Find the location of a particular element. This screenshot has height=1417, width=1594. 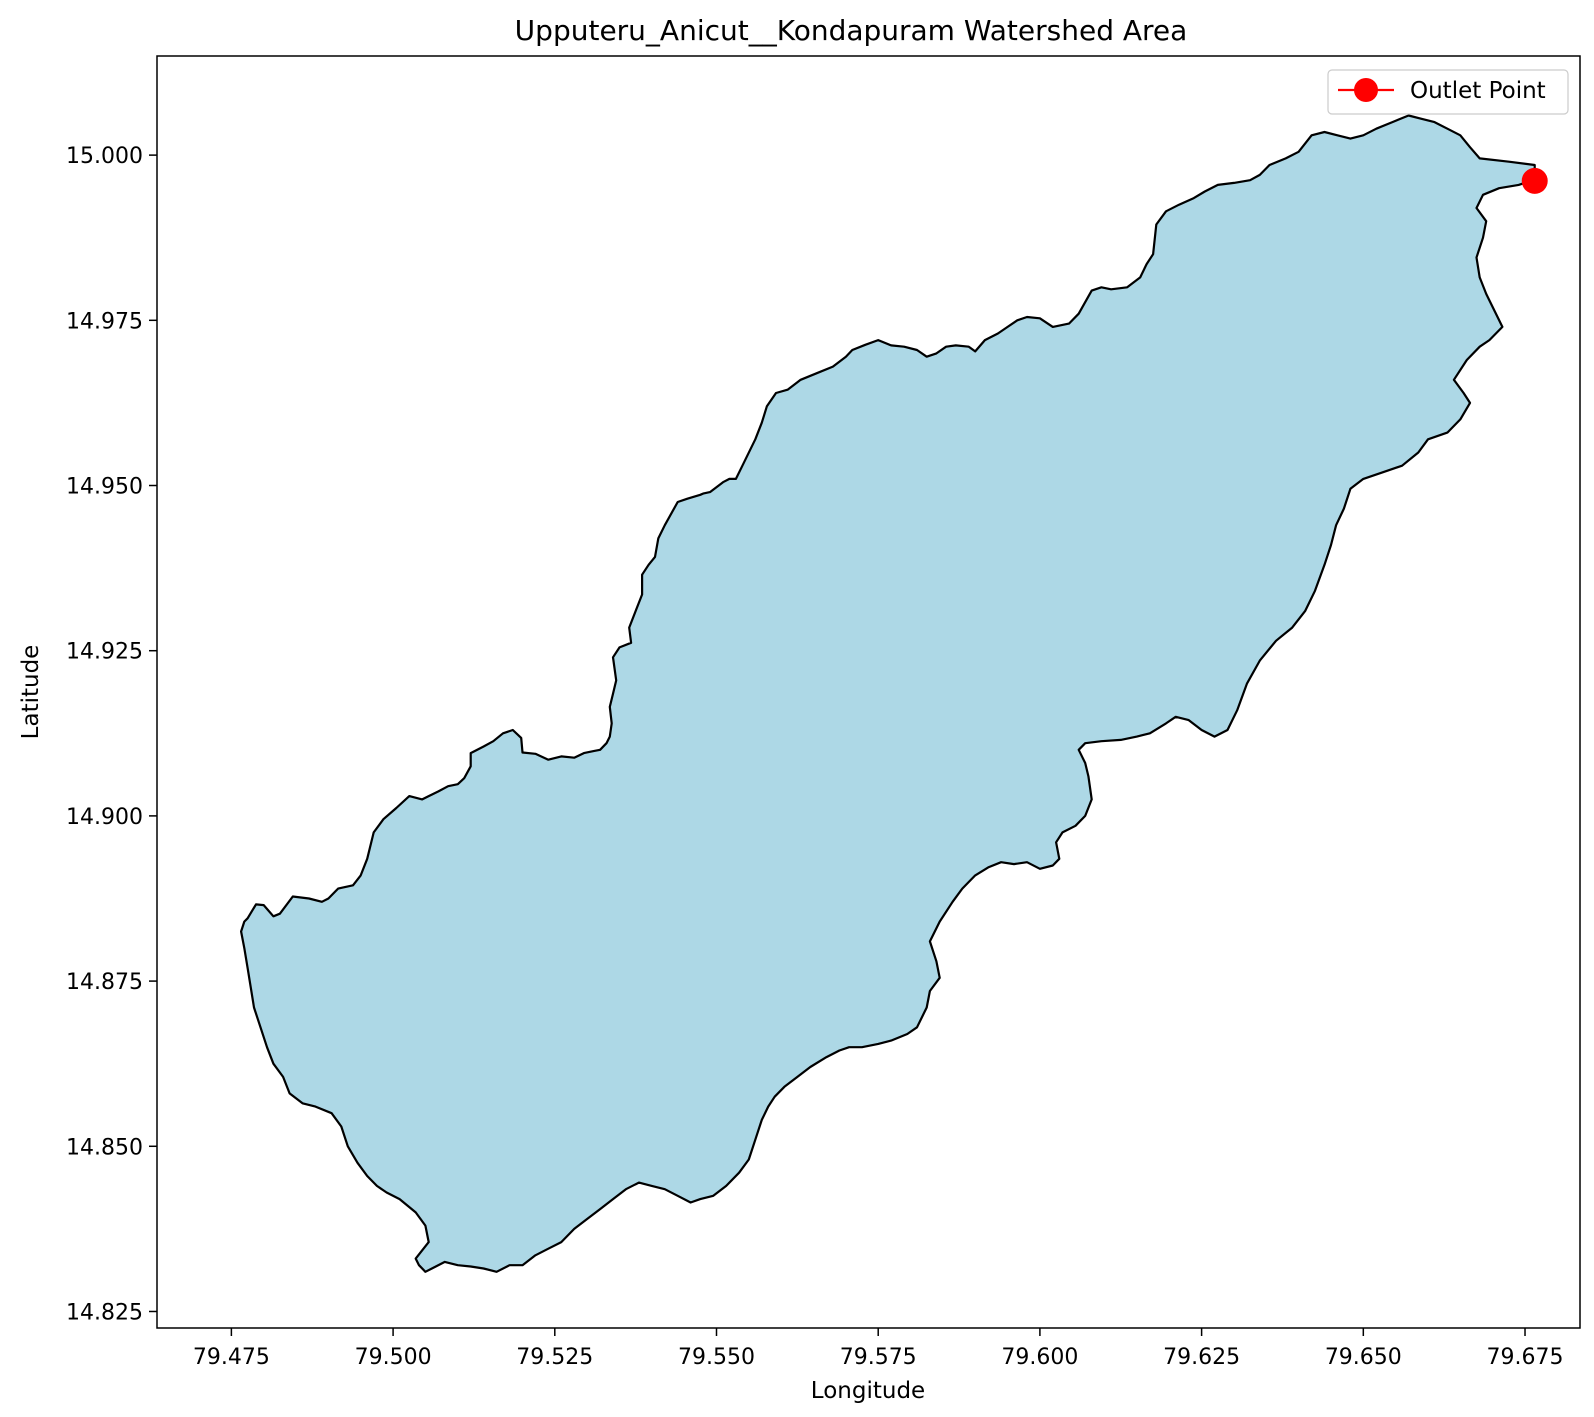

y-tick-label: 14.825 is located at coordinates (104, 1312).